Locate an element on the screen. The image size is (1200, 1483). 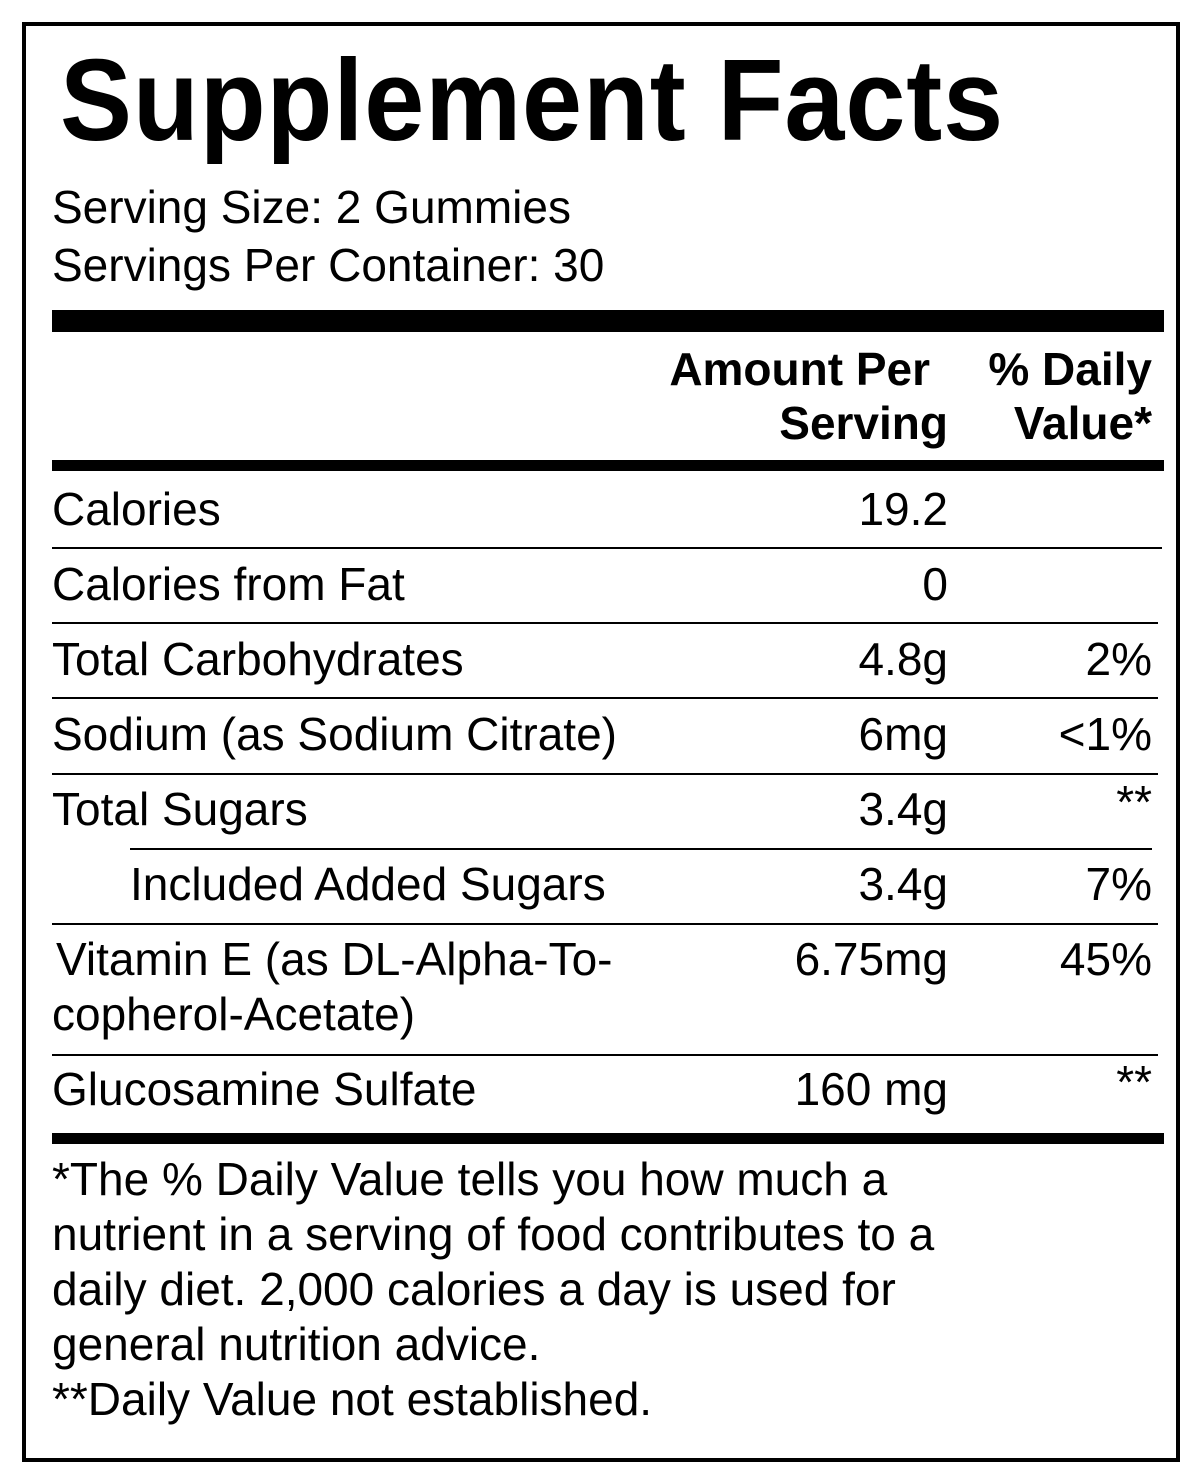
servings-per-container: Servings Per Container: 30 is located at coordinates (328, 265).